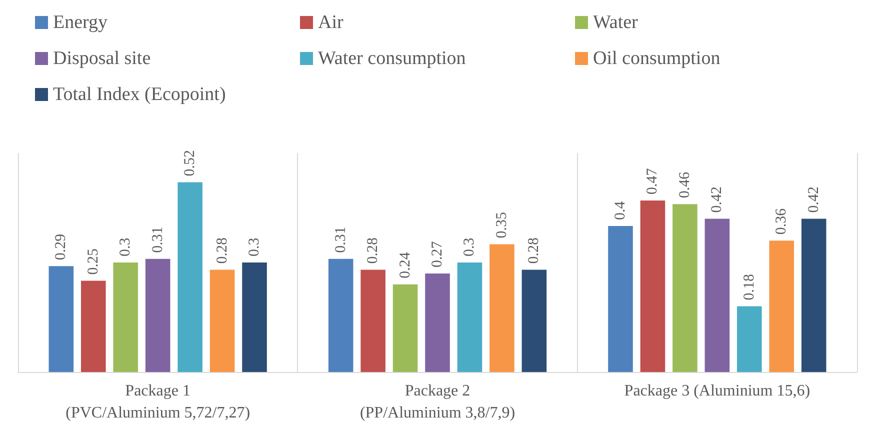 The image size is (873, 438). What do you see at coordinates (139, 94) in the screenshot?
I see `legend-label: Total Index (Ecopoint)` at bounding box center [139, 94].